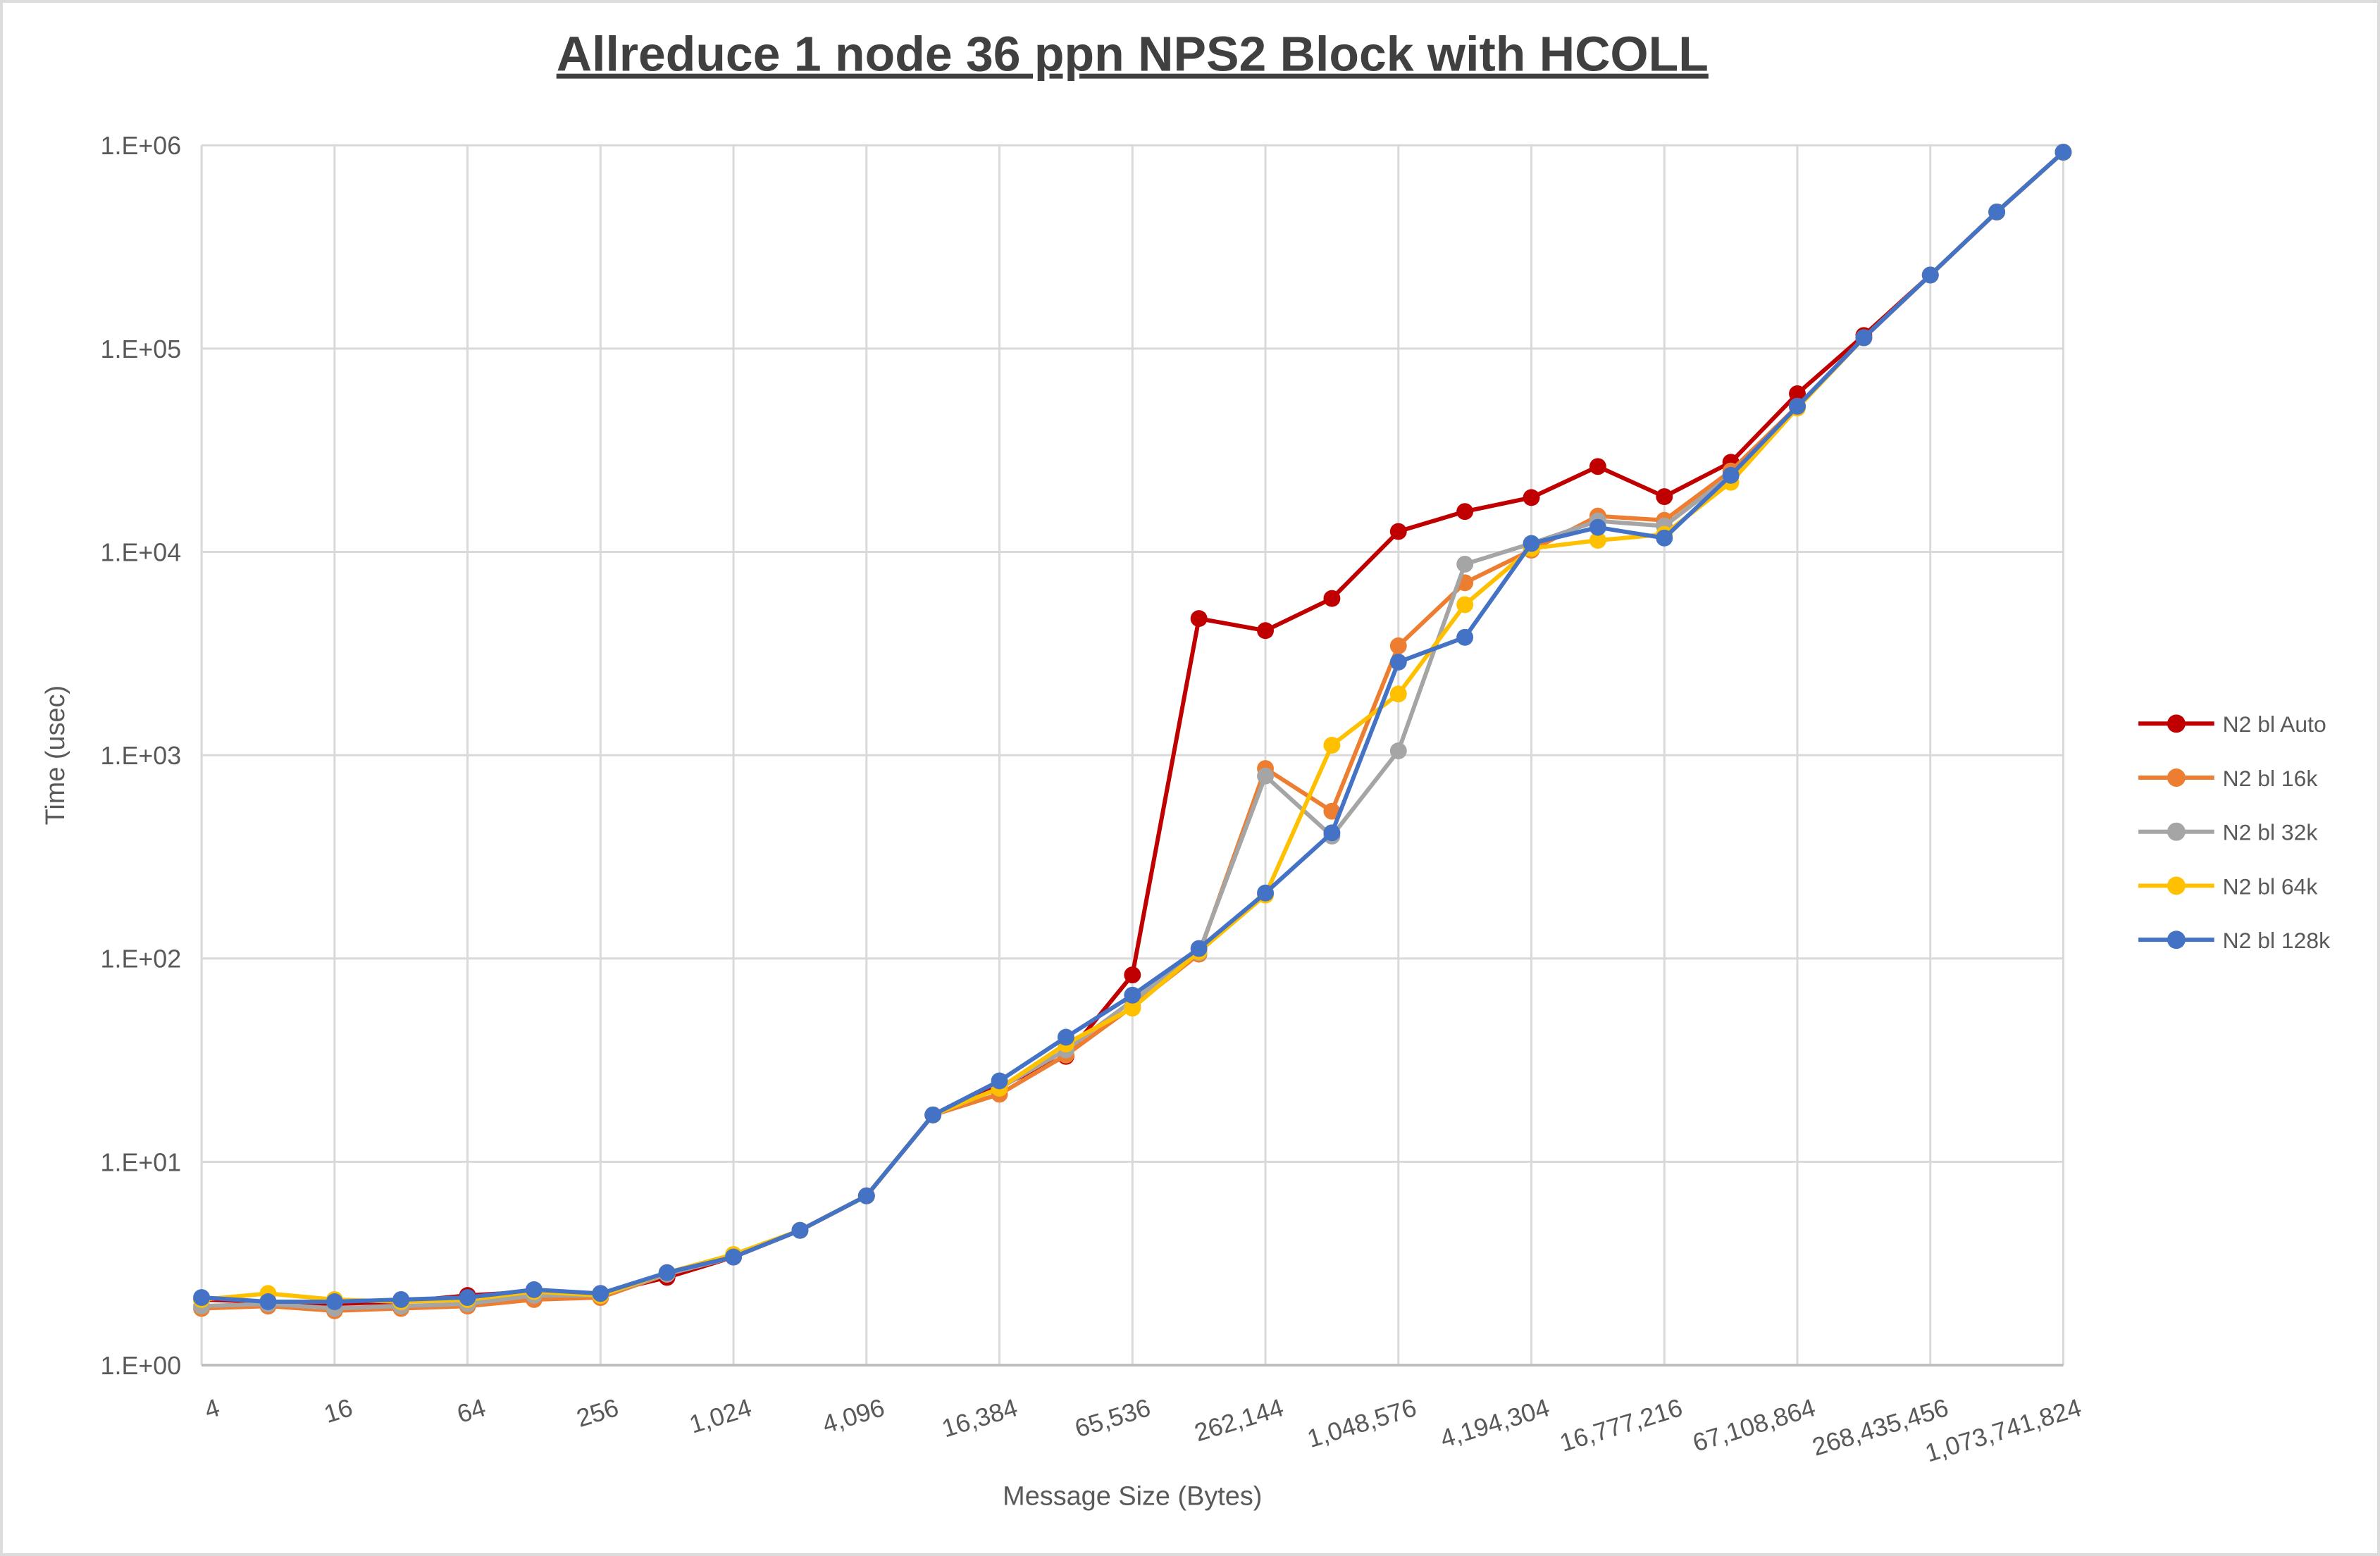  Describe the element at coordinates (853, 1415) in the screenshot. I see `x-tick-label: 4,096` at that location.